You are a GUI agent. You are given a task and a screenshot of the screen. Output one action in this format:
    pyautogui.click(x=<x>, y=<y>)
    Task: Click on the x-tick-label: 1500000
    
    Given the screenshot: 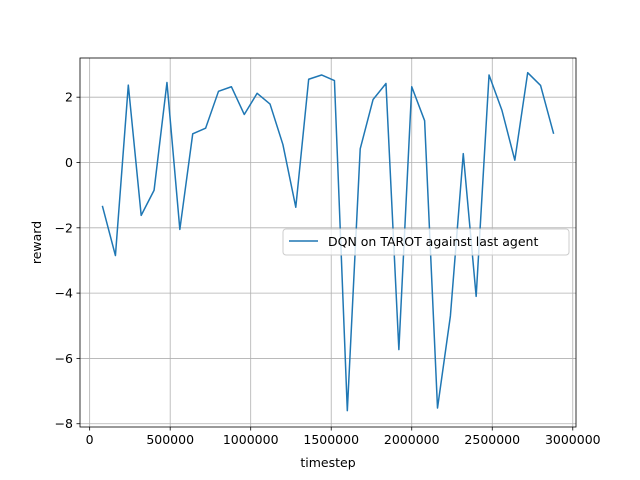 What is the action you would take?
    pyautogui.click(x=331, y=439)
    